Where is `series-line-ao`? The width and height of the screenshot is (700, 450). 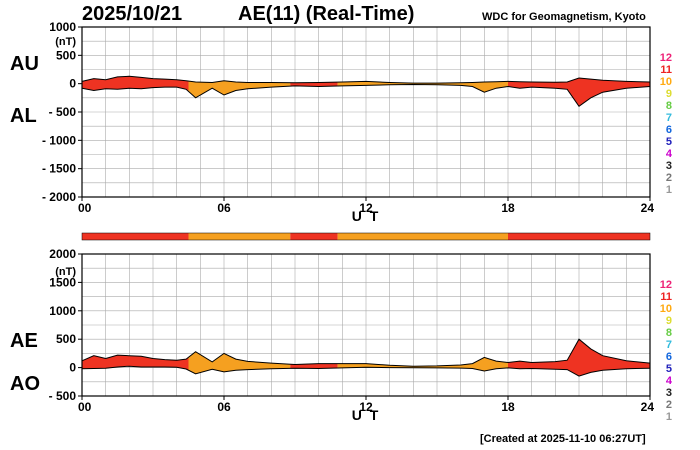
series-line-ao is located at coordinates (366, 371).